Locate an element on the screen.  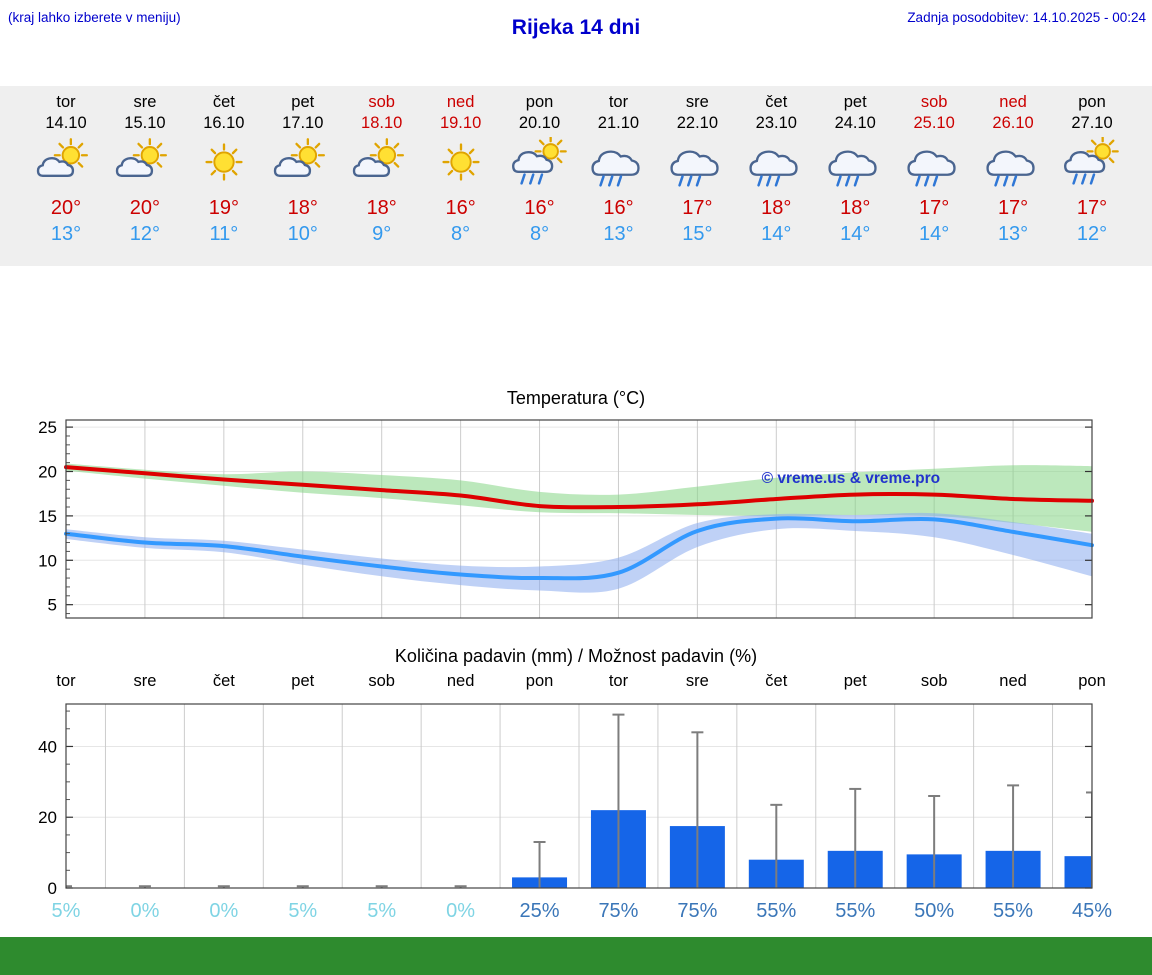
precip-day-label: pon is located at coordinates (1092, 681).